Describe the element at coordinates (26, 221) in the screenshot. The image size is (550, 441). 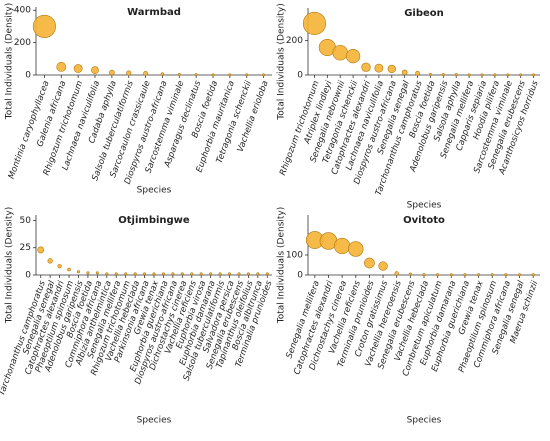
I see `y-tick-label: 50` at that location.